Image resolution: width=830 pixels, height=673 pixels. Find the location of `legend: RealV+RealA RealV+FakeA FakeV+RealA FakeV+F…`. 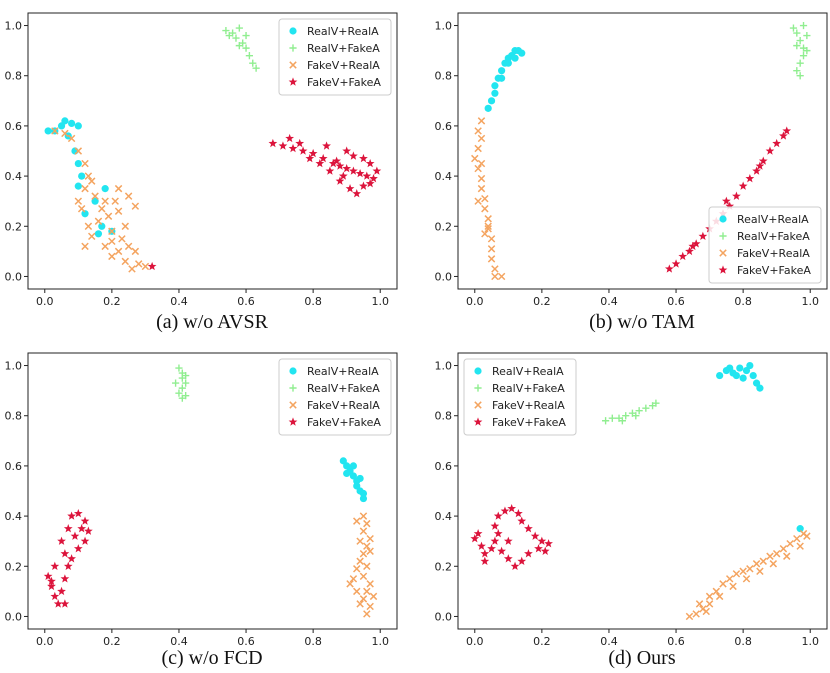

legend: RealV+RealA RealV+FakeA FakeV+RealA FakeV+F… is located at coordinates (335, 57).